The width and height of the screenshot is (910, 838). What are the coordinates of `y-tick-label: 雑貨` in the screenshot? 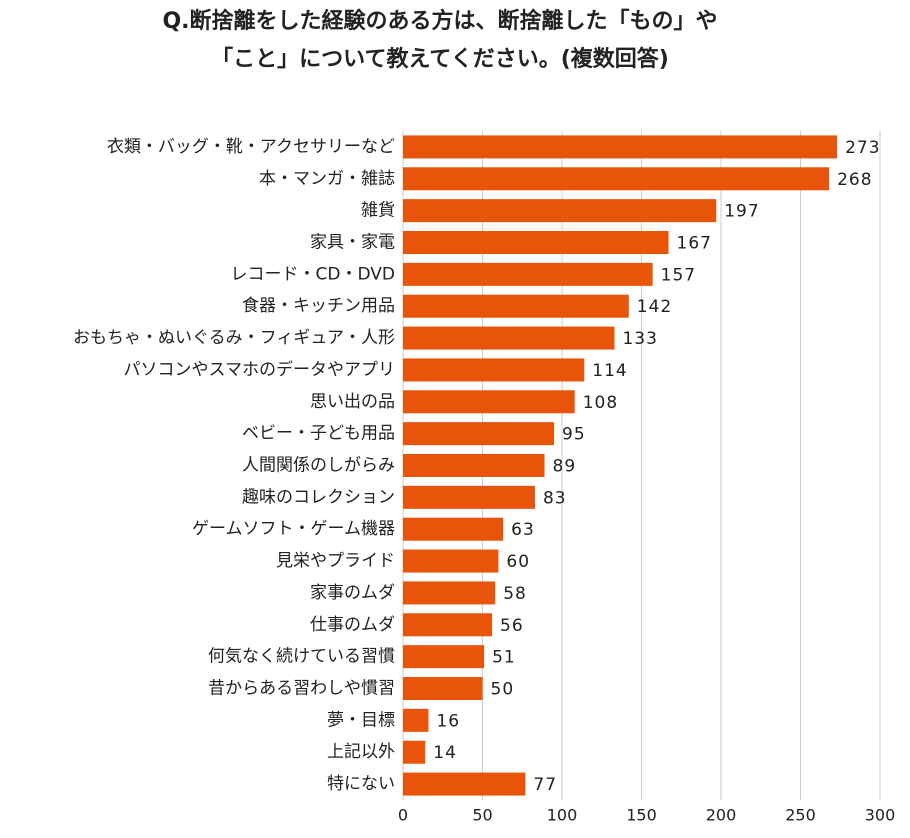 It's located at (378, 211).